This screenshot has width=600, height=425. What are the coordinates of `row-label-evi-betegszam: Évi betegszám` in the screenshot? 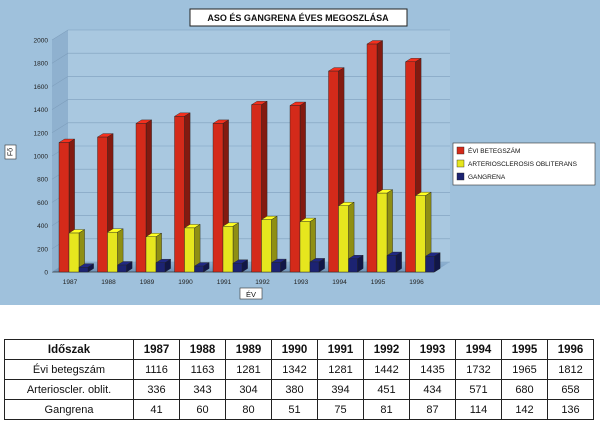 It's located at (69, 369).